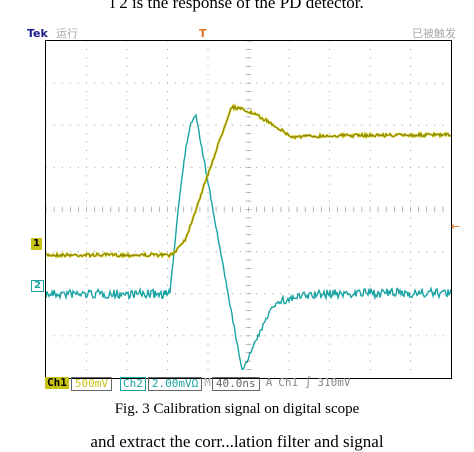 This screenshot has height=452, width=474. What do you see at coordinates (334, 382) in the screenshot?
I see `trigger-level: 310mV` at bounding box center [334, 382].